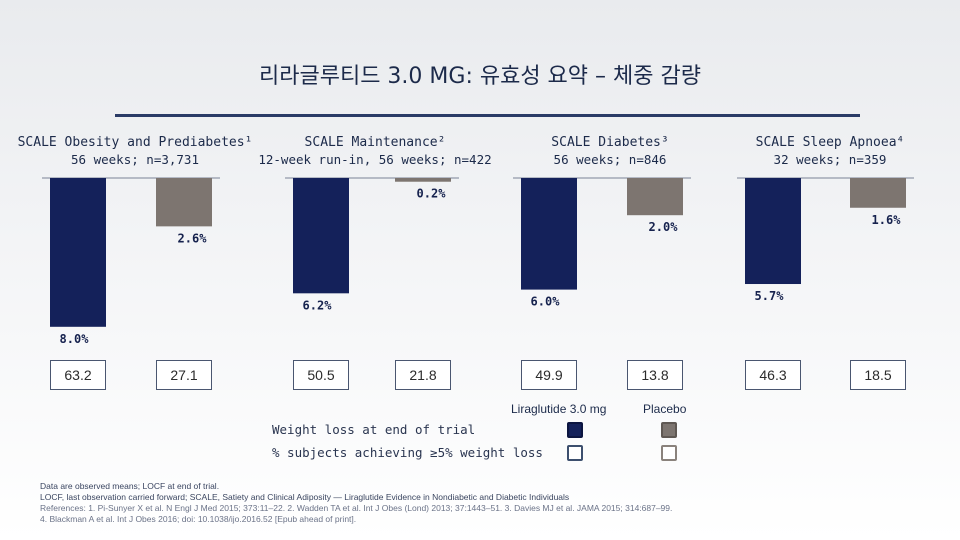  I want to click on legend-swatch-placebo-filled, so click(669, 430).